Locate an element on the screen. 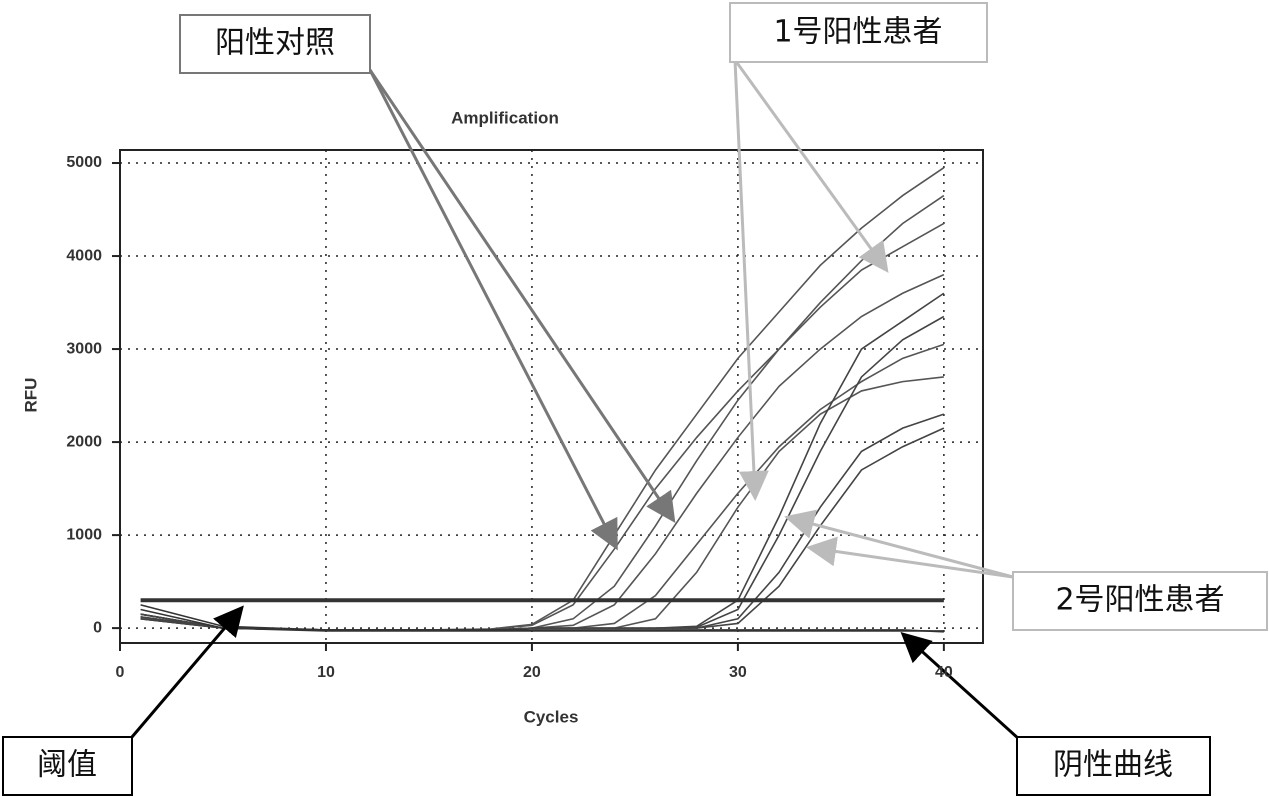  x-tick-label: 30 is located at coordinates (738, 672).